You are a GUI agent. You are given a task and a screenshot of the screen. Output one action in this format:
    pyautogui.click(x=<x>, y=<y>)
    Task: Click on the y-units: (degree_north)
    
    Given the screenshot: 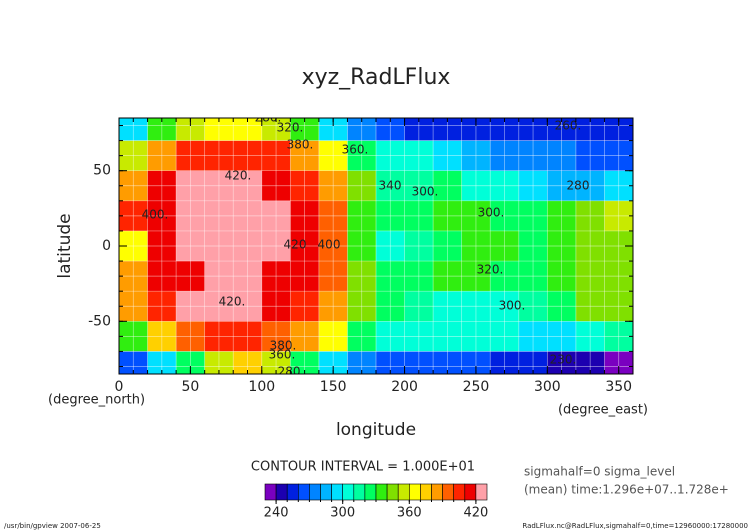 What is the action you would take?
    pyautogui.click(x=96, y=400)
    